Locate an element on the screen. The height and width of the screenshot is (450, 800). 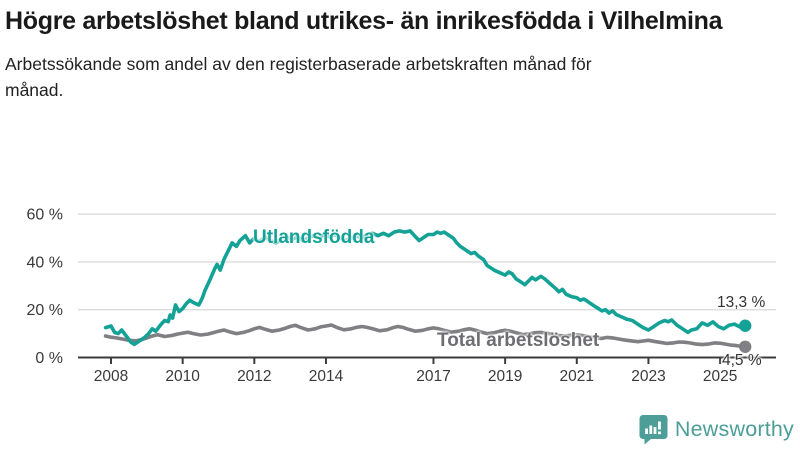
x-axis-label-2019: 2019 is located at coordinates (505, 376).